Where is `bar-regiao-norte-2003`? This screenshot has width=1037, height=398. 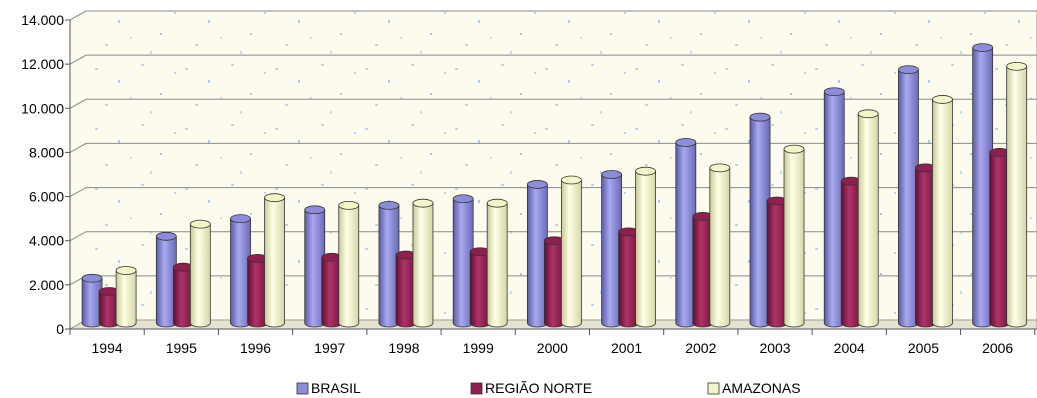
bar-regiao-norte-2003 is located at coordinates (777, 262).